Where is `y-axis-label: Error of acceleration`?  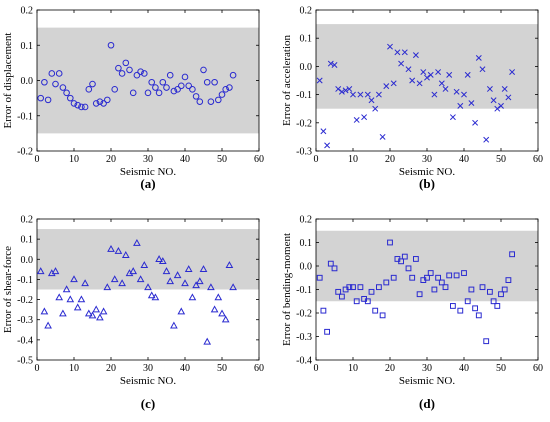
y-axis-label: Error of acceleration is located at coordinates (287, 80).